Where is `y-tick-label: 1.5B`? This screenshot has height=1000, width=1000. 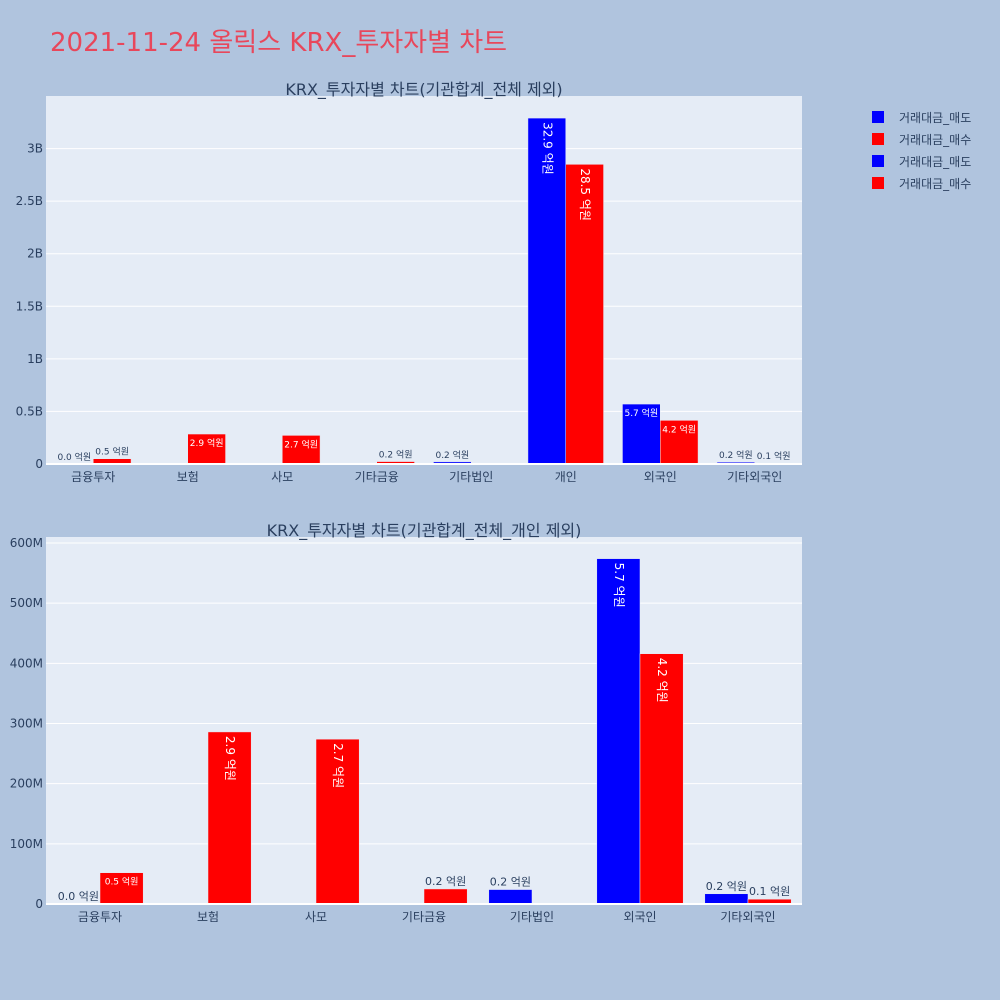
y-tick-label: 1.5B is located at coordinates (29, 306).